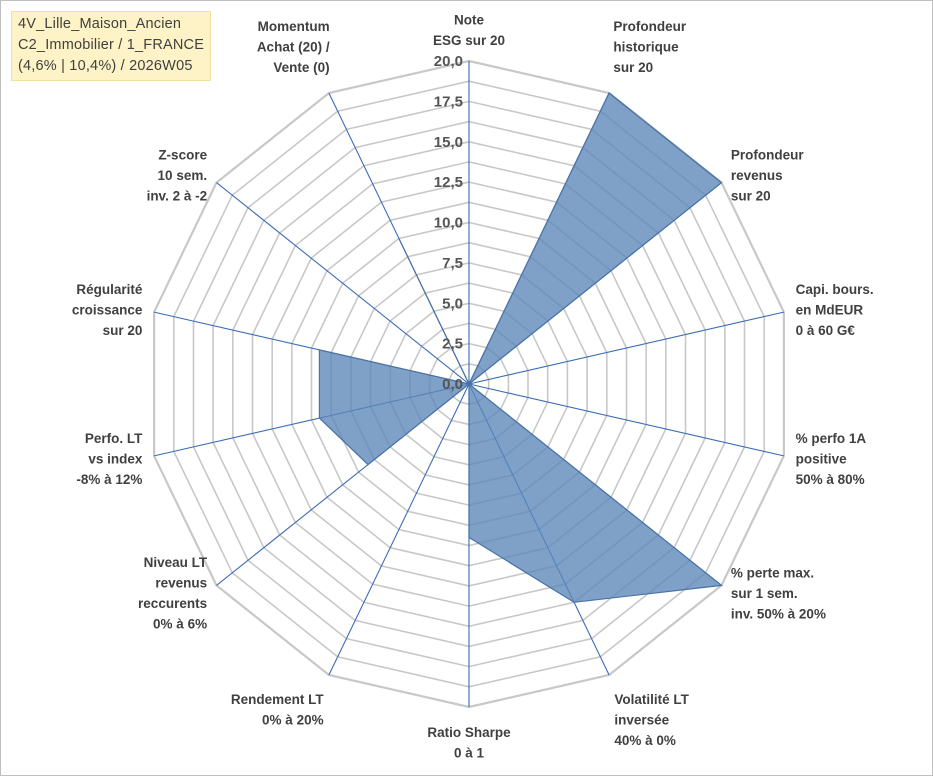  What do you see at coordinates (182, 155) in the screenshot?
I see `axis-label-line: Z-score` at bounding box center [182, 155].